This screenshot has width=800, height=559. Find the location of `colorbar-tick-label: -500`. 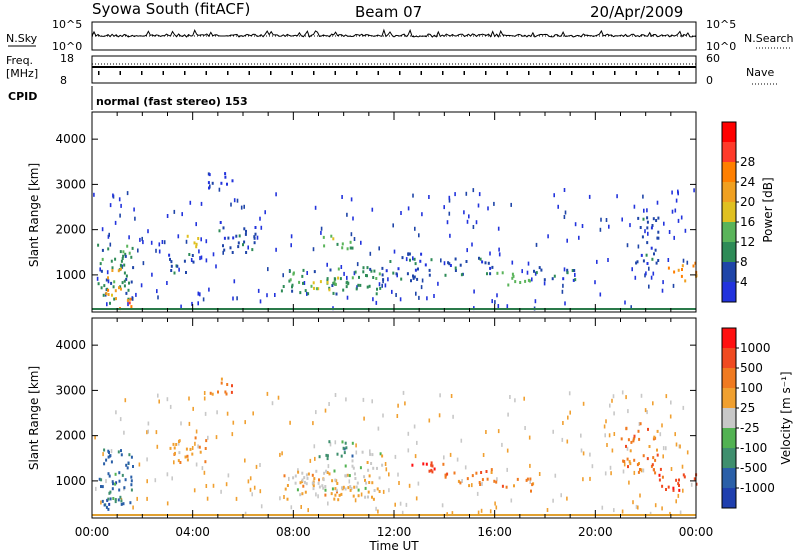

colorbar-tick-label: -500 is located at coordinates (753, 468).